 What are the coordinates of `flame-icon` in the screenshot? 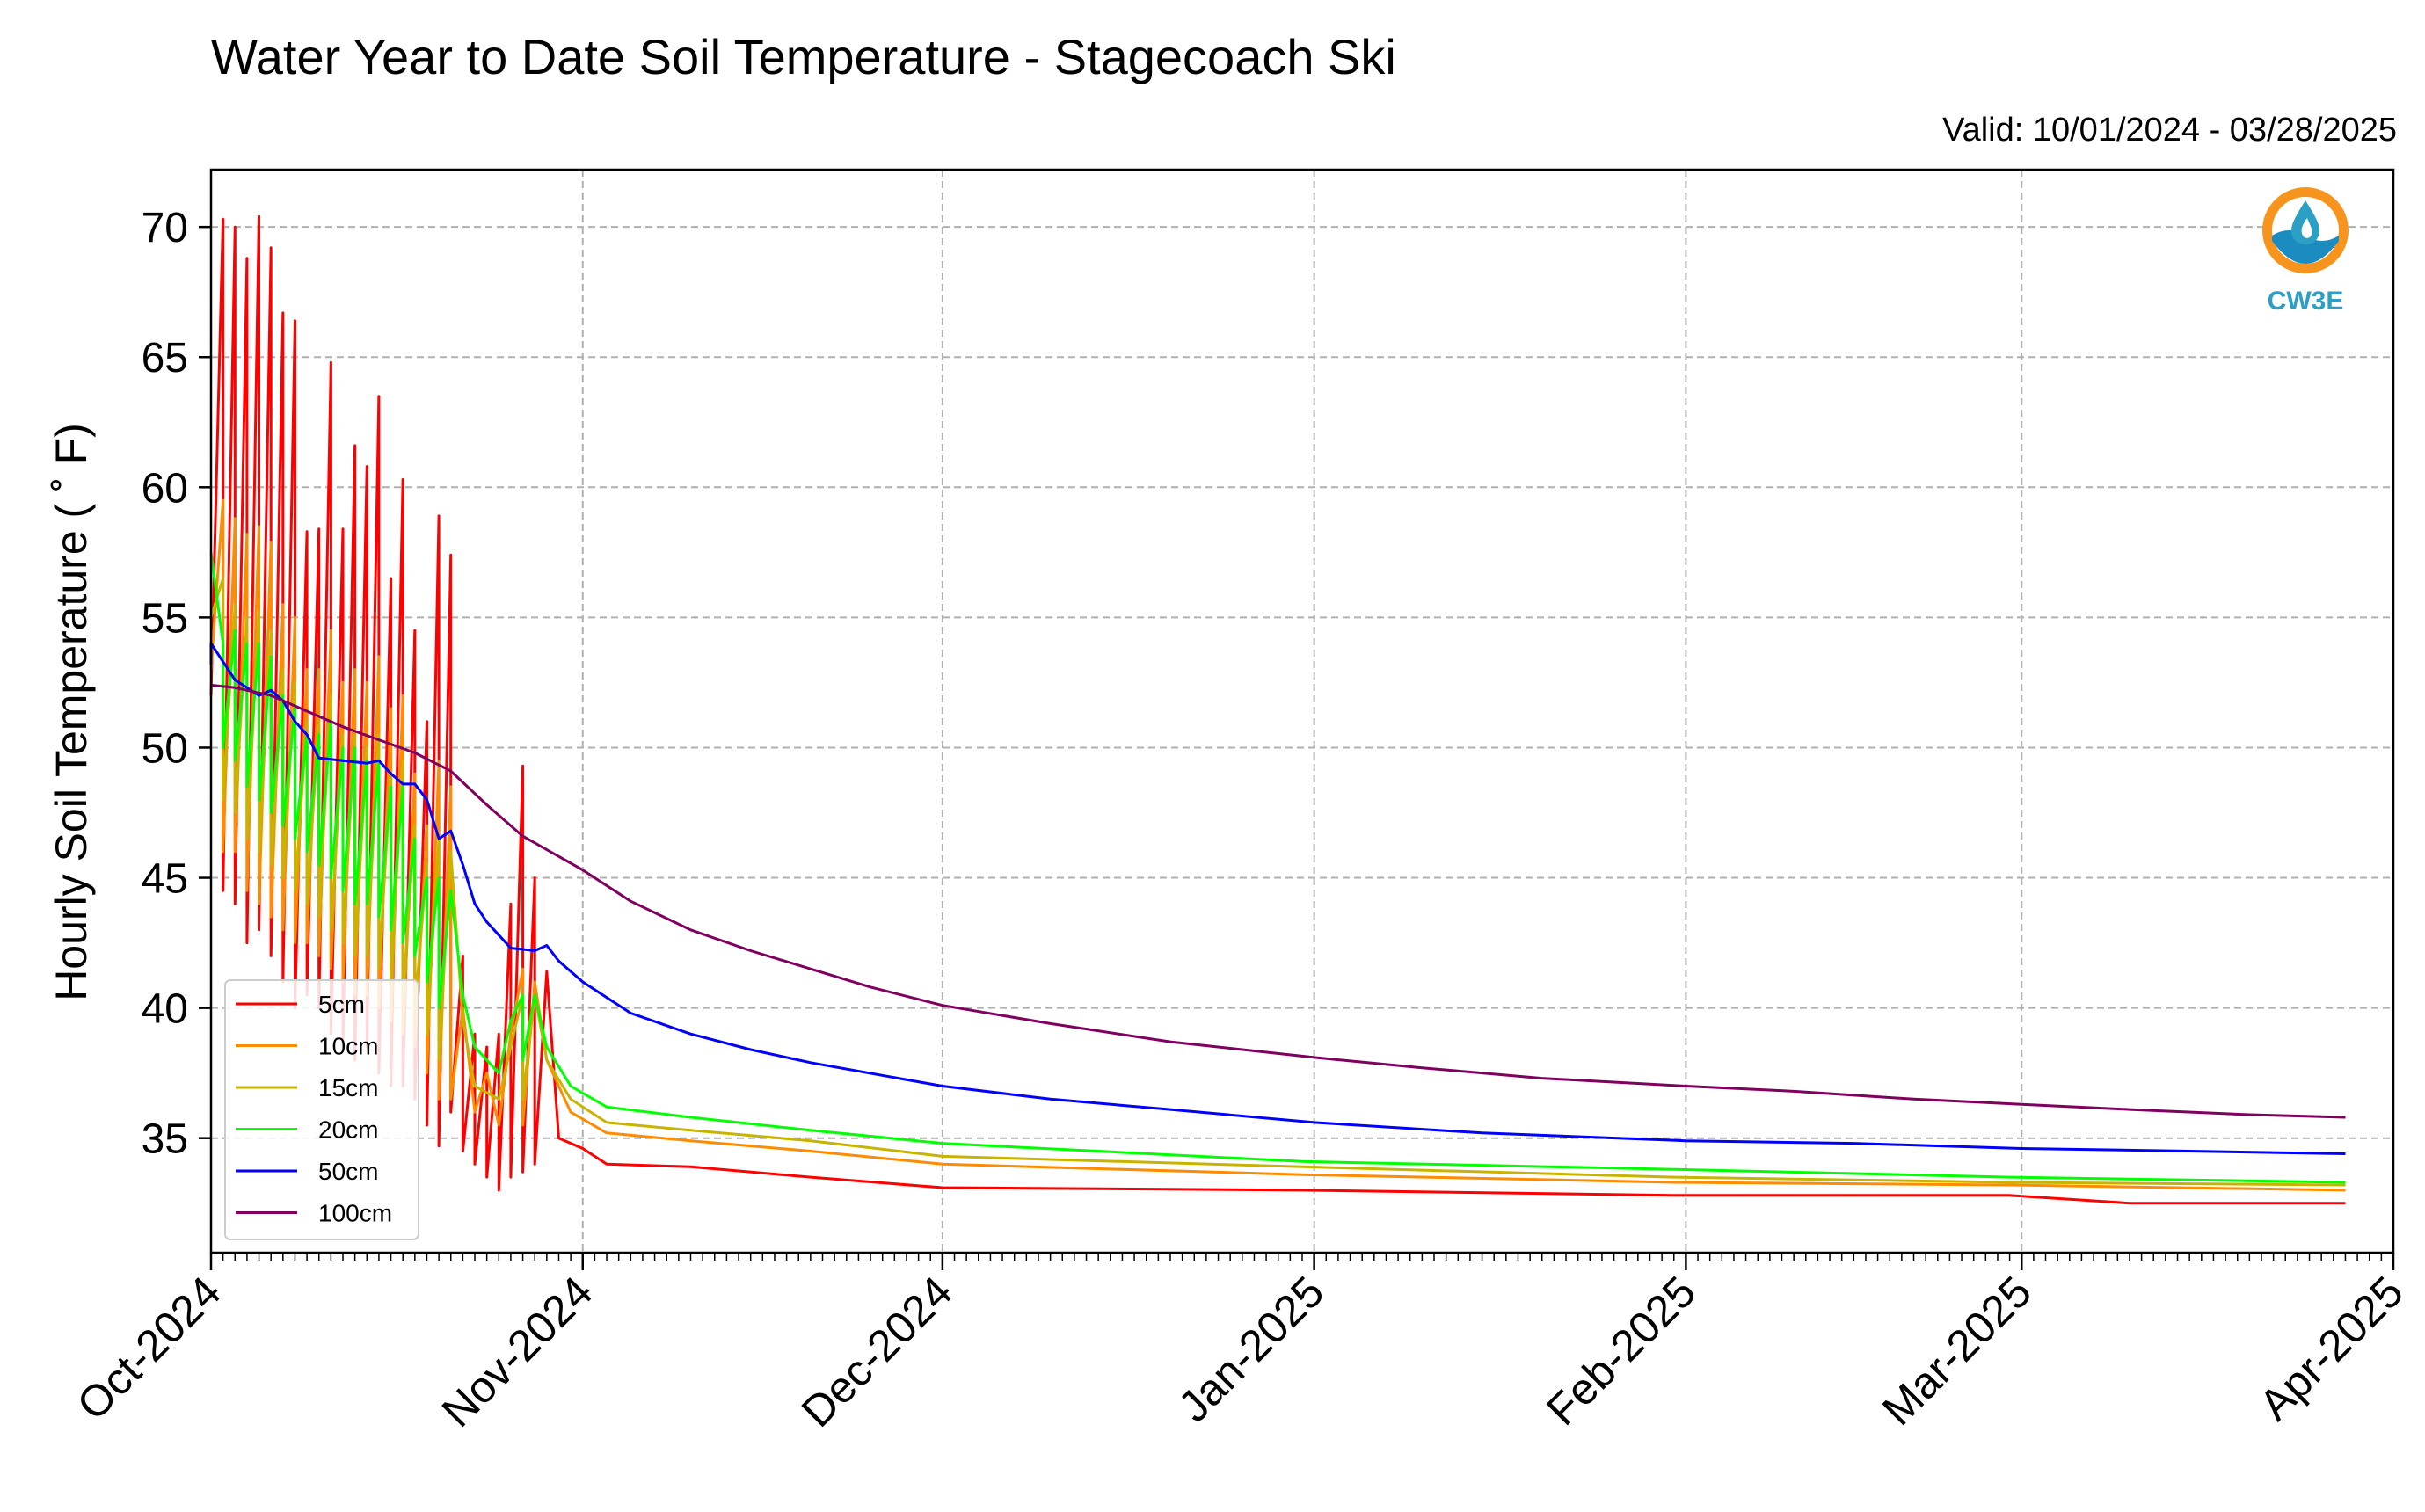 It's located at (2306, 228).